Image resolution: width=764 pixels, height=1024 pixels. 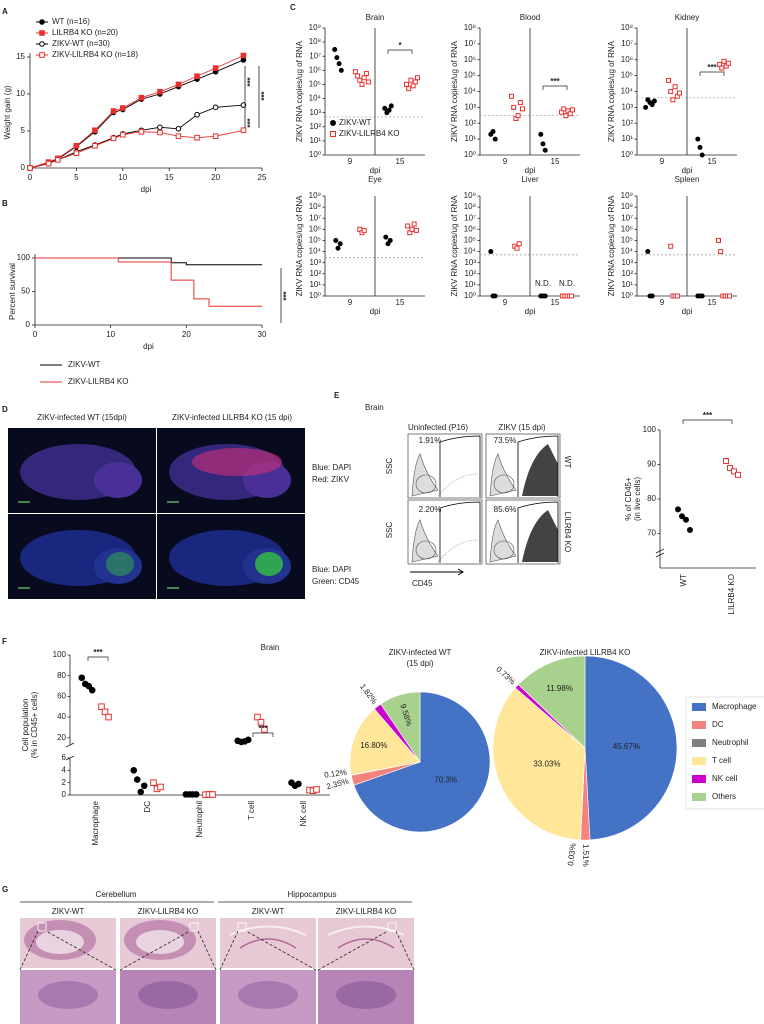 What do you see at coordinates (419, 663) in the screenshot?
I see `chart-title: (15 dpi)` at bounding box center [419, 663].